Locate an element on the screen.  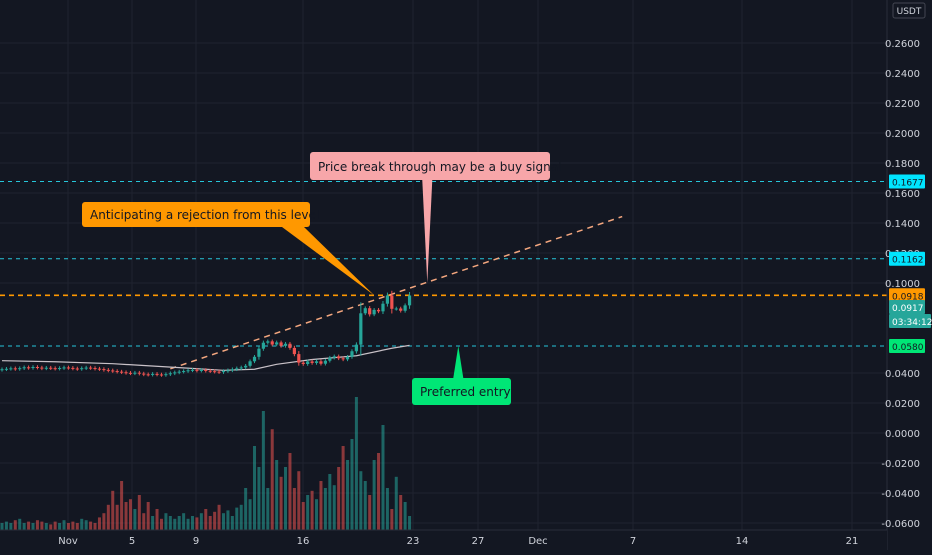
moving-average-line is located at coordinates (205, 357).